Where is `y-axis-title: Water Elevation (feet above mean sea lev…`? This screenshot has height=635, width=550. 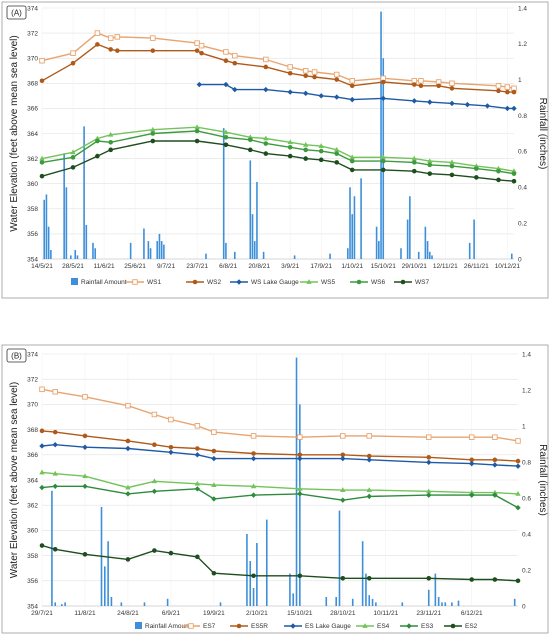 y-axis-title: Water Elevation (feet above mean sea lev… is located at coordinates (14, 480).